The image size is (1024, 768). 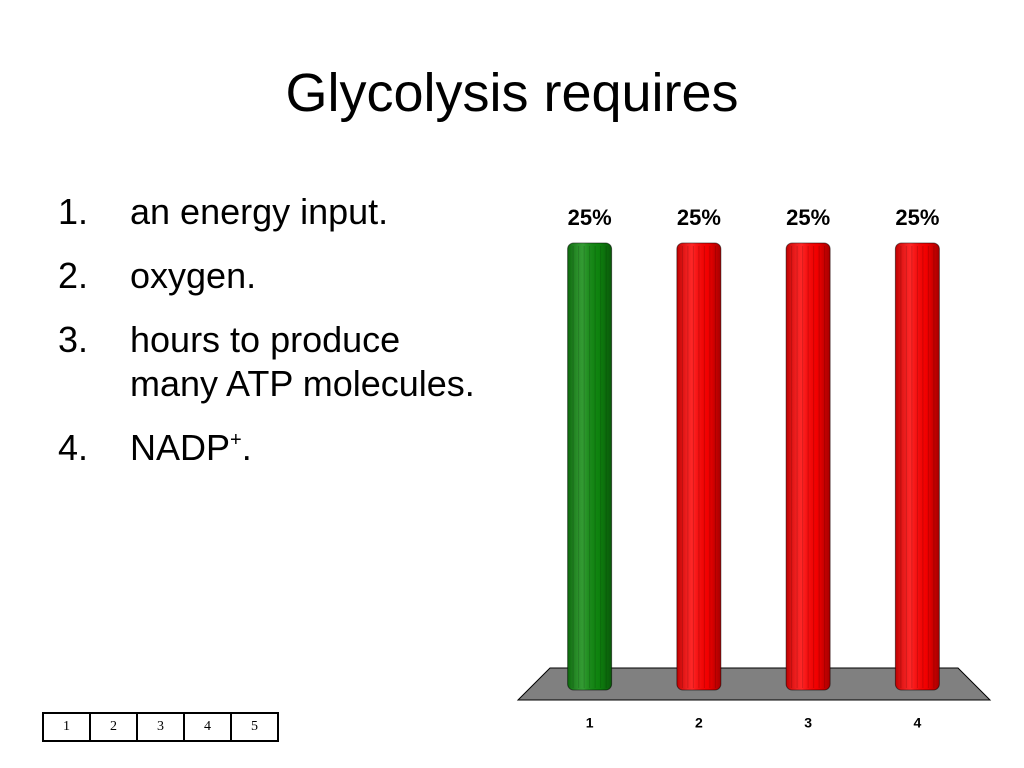 I want to click on item-number: 1., so click(x=73, y=211).